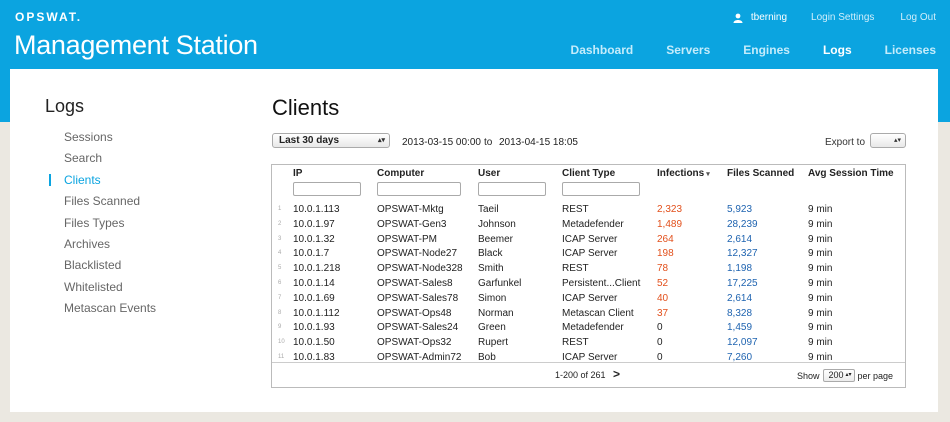  Describe the element at coordinates (496, 239) in the screenshot. I see `user-cell: Beemer` at that location.